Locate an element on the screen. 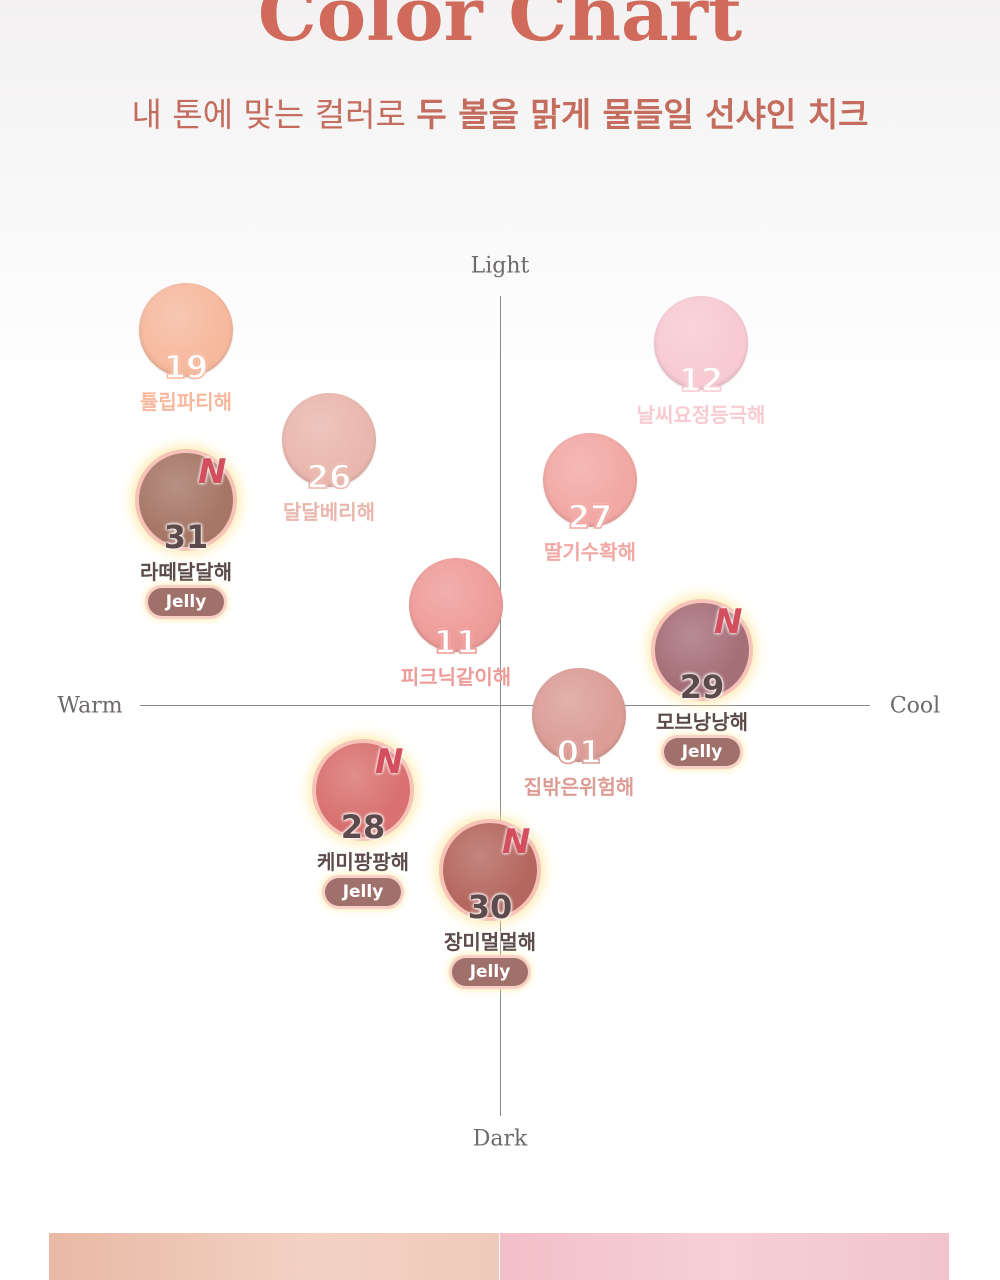 This screenshot has width=1000, height=1280. axis-horizontal is located at coordinates (505, 705).